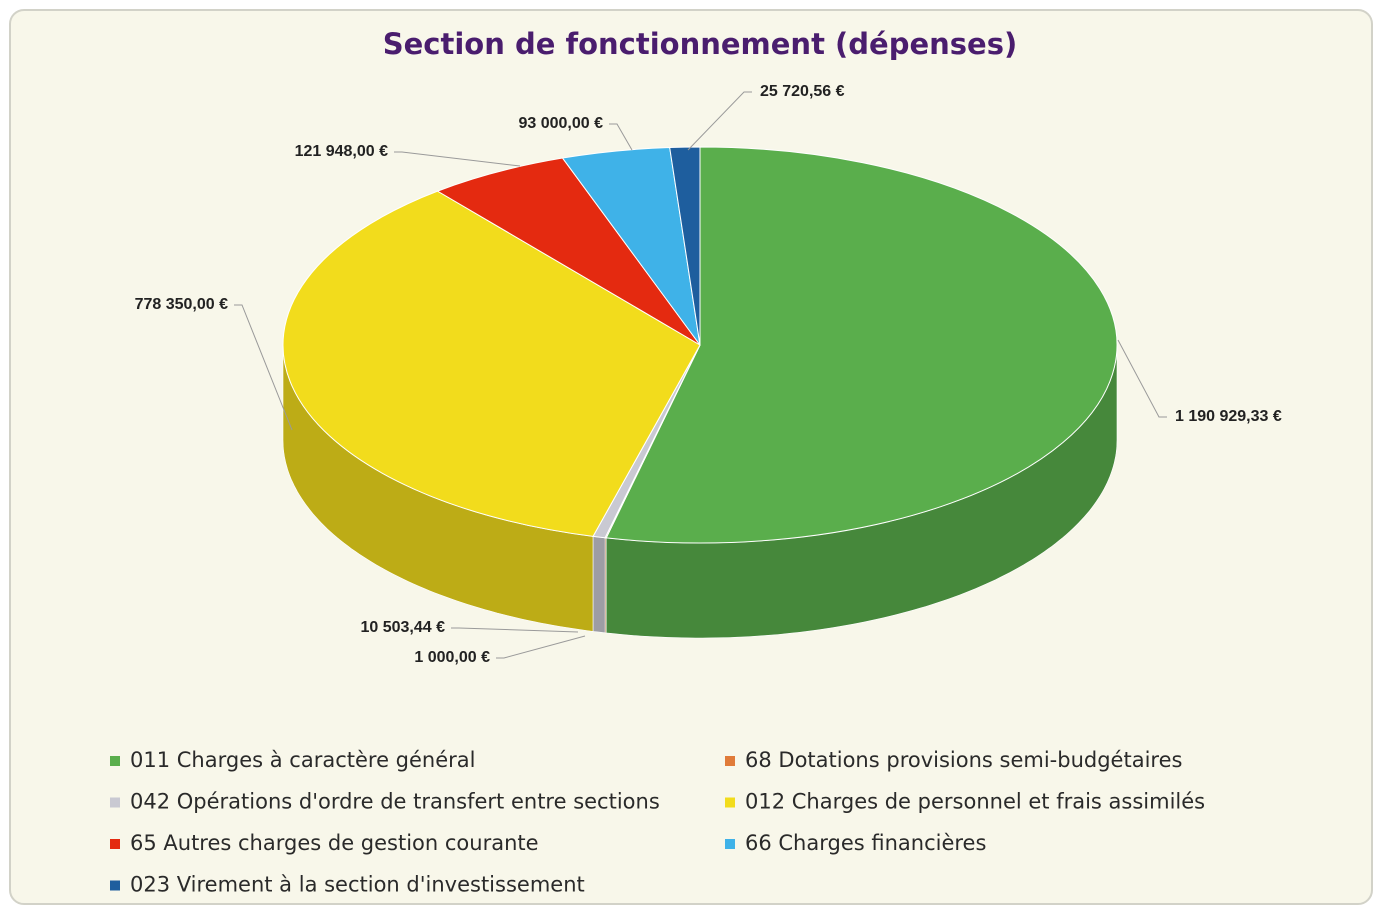 The image size is (1380, 912). I want to click on data-label: 93 000,00 €, so click(560, 123).